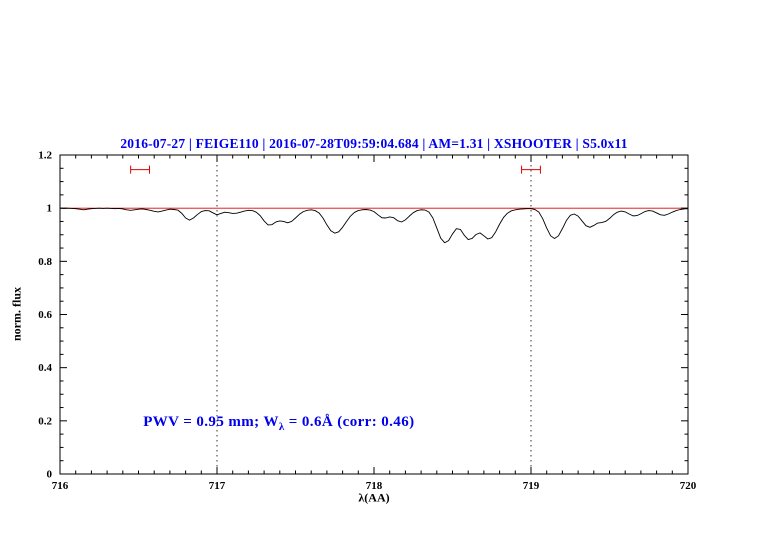 The width and height of the screenshot is (782, 542). I want to click on y-axis-label: norm. flux, so click(16, 314).